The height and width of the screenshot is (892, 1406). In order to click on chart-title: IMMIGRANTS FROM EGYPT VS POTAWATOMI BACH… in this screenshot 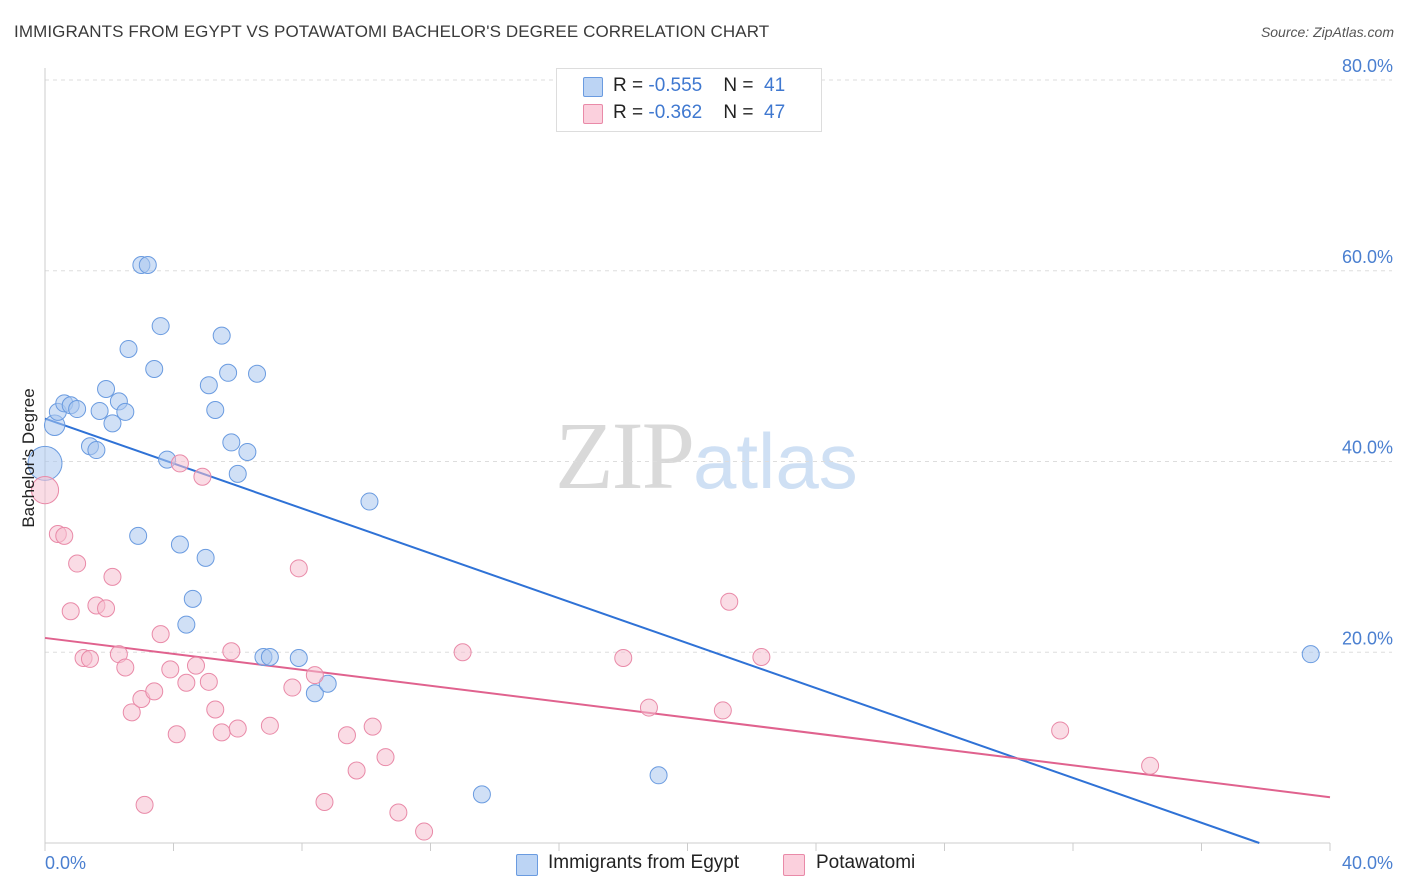, I will do `click(392, 31)`.